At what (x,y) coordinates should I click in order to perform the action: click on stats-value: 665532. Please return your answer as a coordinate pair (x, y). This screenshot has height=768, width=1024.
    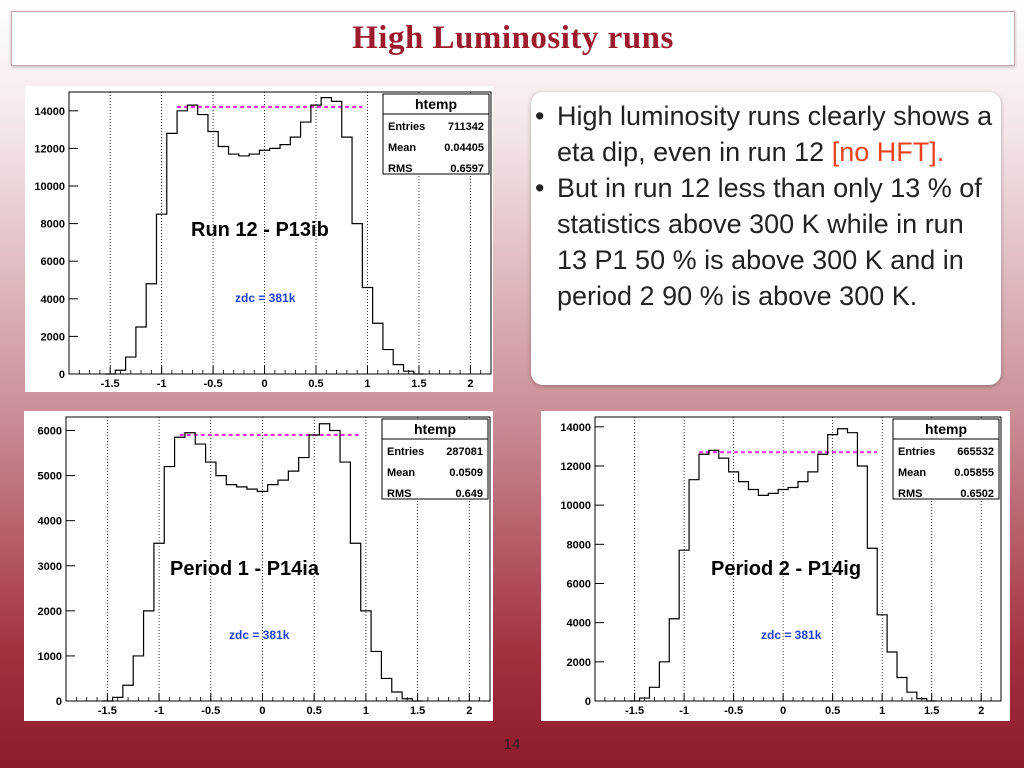
    Looking at the image, I should click on (975, 452).